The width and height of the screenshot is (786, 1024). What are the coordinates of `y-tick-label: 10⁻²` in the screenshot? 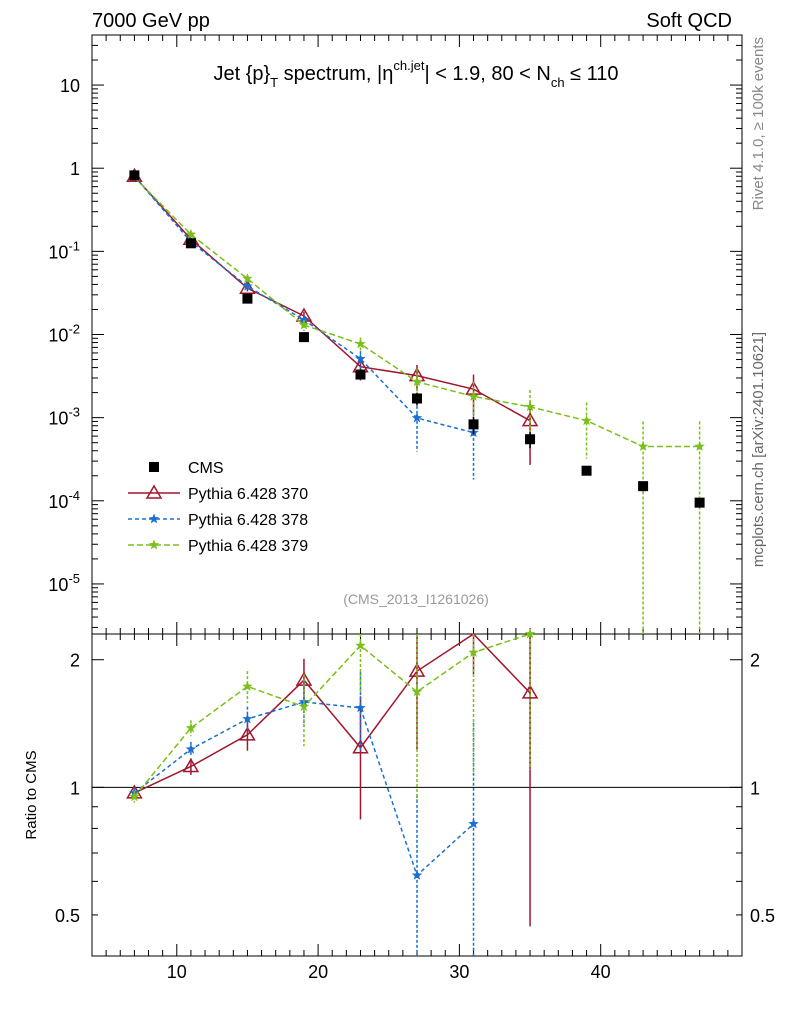 It's located at (64, 334).